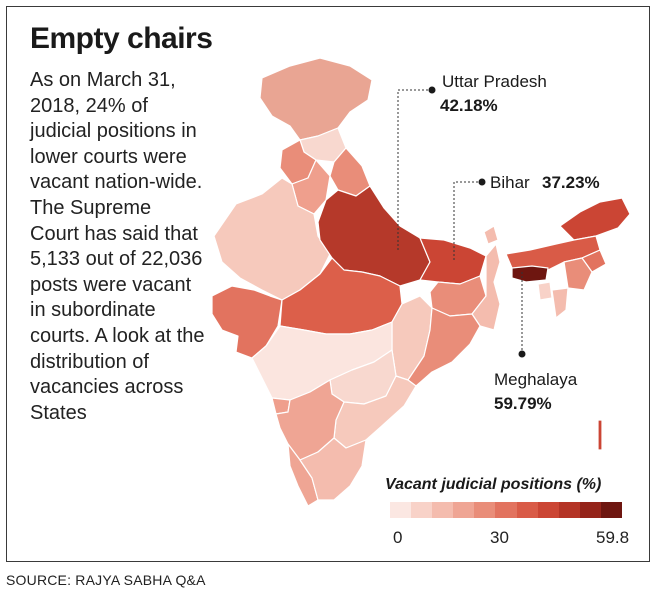 Image resolution: width=660 pixels, height=597 pixels. I want to click on callout-dot-meghalaya, so click(522, 354).